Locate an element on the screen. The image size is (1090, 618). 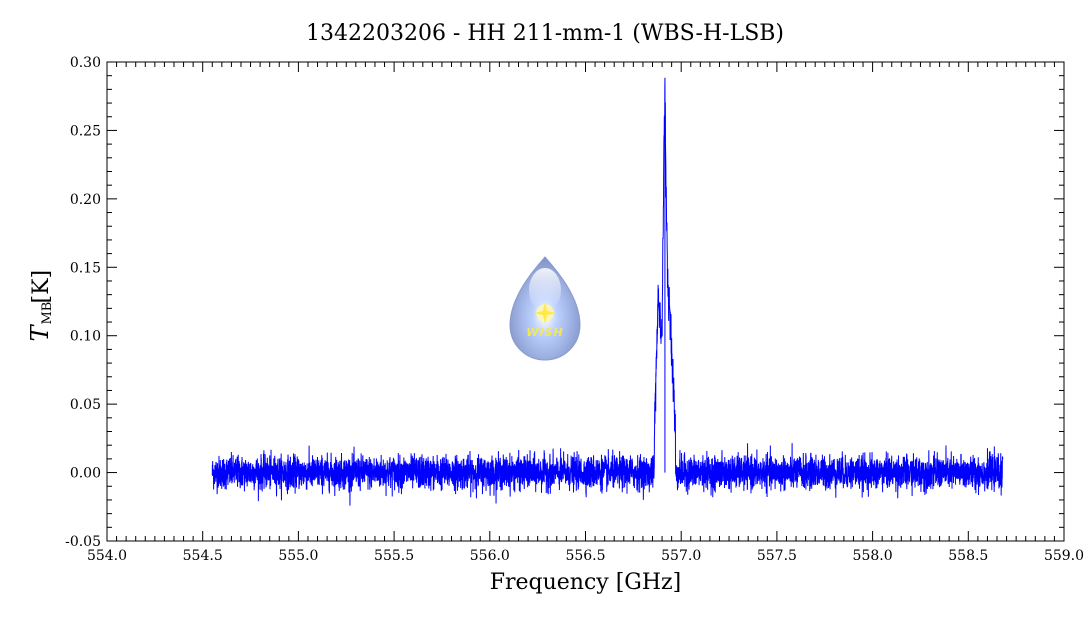
x-tick-label: 558.5 is located at coordinates (968, 556).